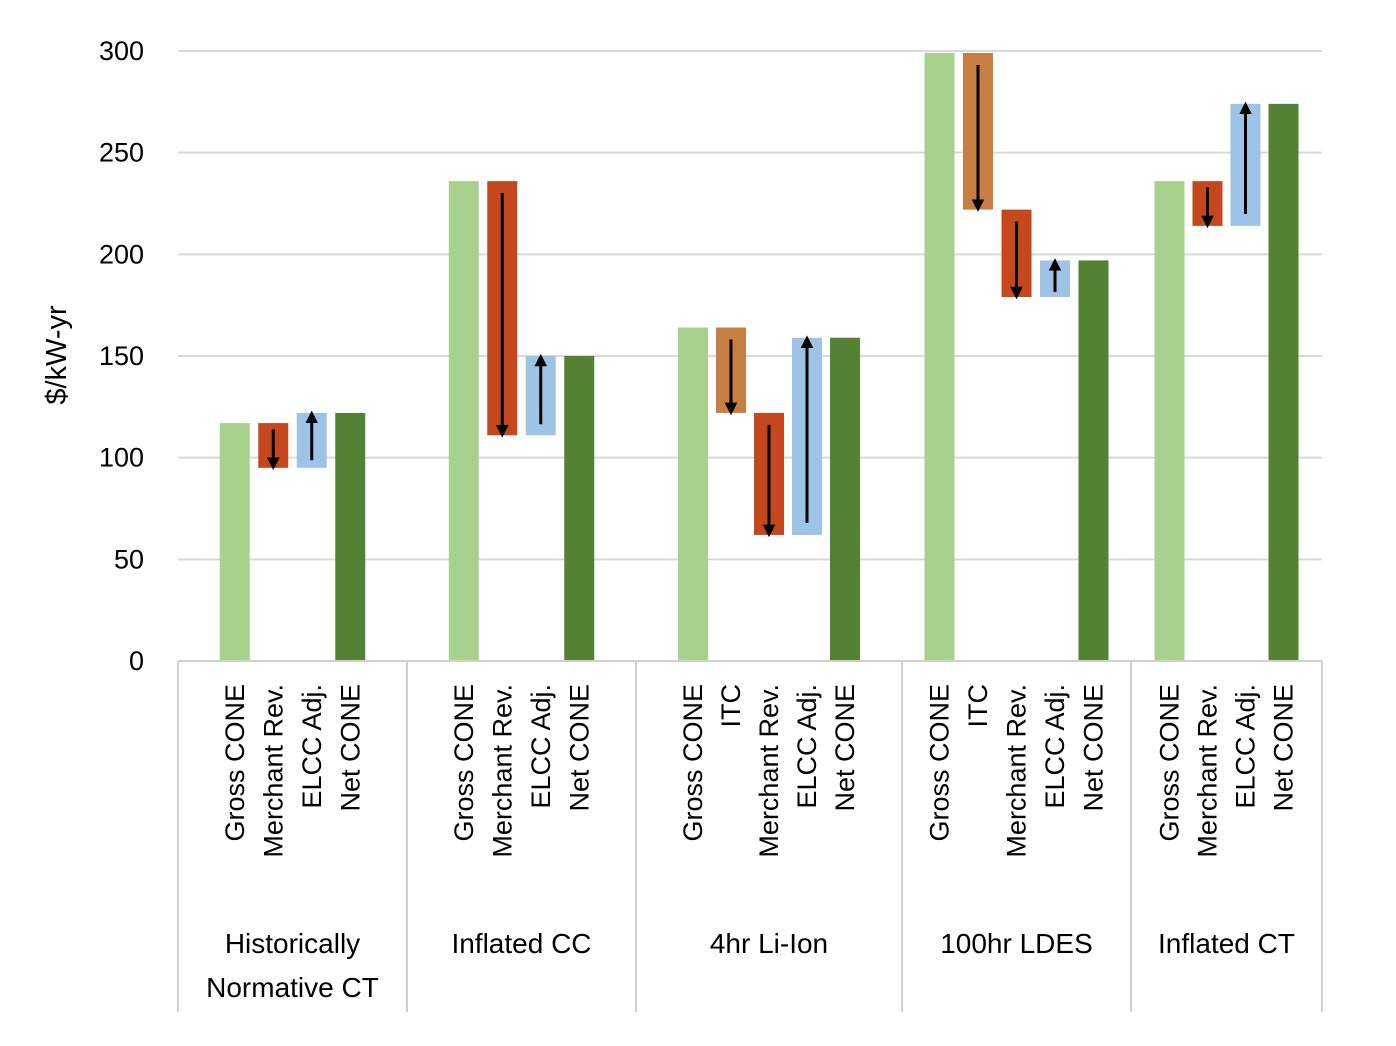  What do you see at coordinates (1226, 943) in the screenshot?
I see `group-label: Inflated CT` at bounding box center [1226, 943].